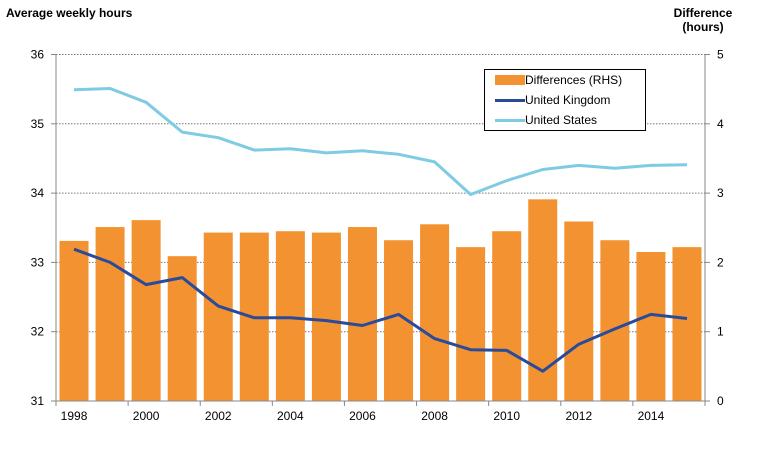 The width and height of the screenshot is (758, 456). I want to click on legend-label: United States, so click(561, 120).